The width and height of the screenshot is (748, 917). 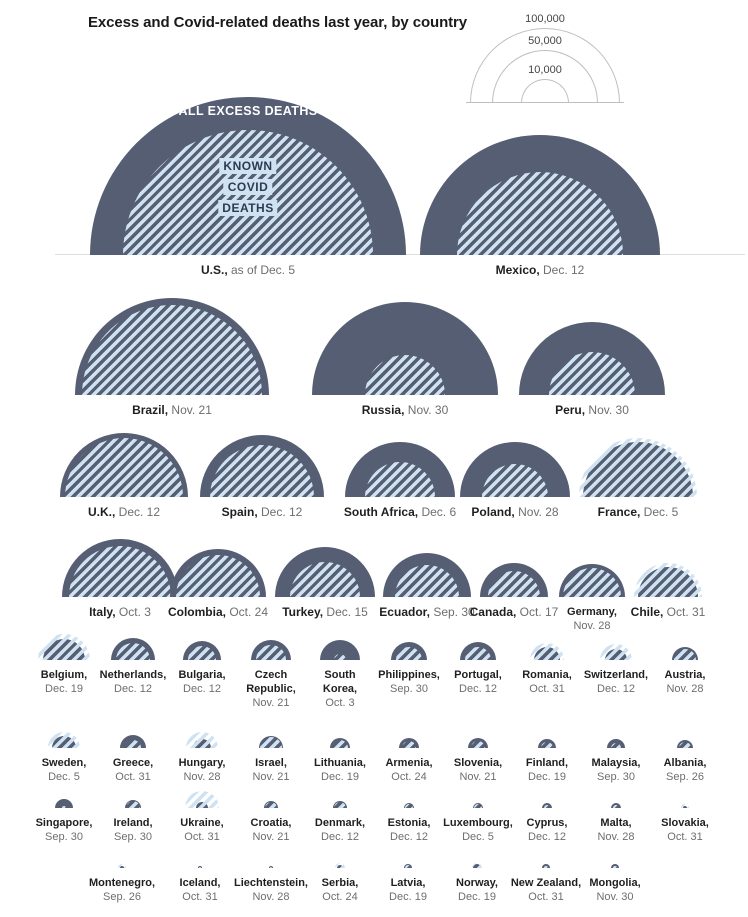 What do you see at coordinates (616, 830) in the screenshot?
I see `country-label: Malta, Nov. 28` at bounding box center [616, 830].